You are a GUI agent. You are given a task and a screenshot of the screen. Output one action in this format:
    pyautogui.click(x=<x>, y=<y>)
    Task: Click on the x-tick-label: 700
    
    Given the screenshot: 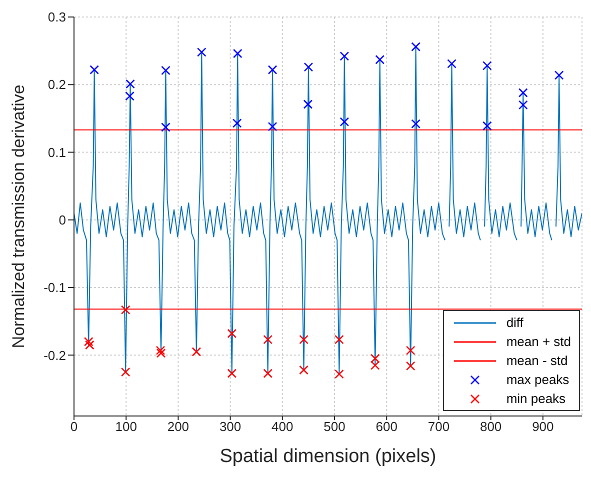 What is the action you would take?
    pyautogui.click(x=439, y=426)
    